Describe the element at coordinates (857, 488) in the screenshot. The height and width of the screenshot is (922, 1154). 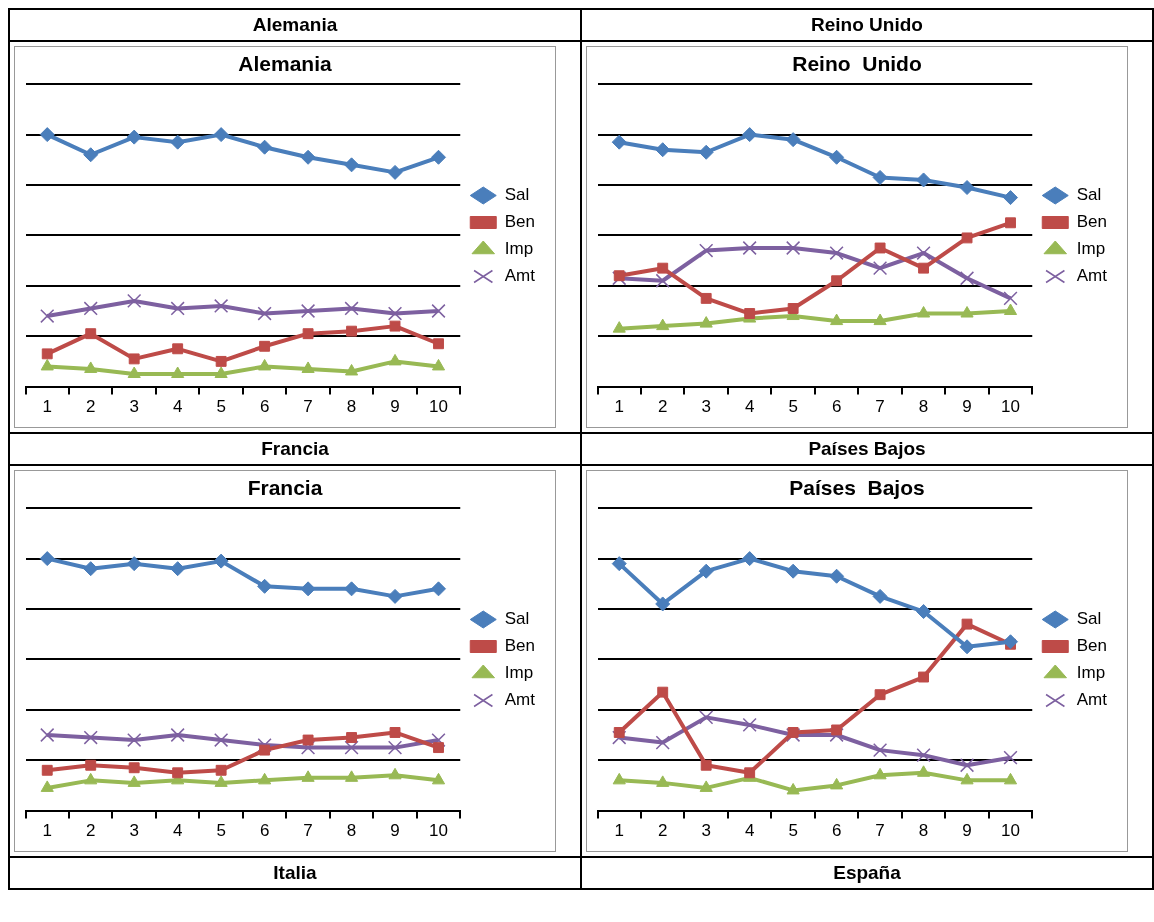
I see `chart-title: Países Bajos` at that location.